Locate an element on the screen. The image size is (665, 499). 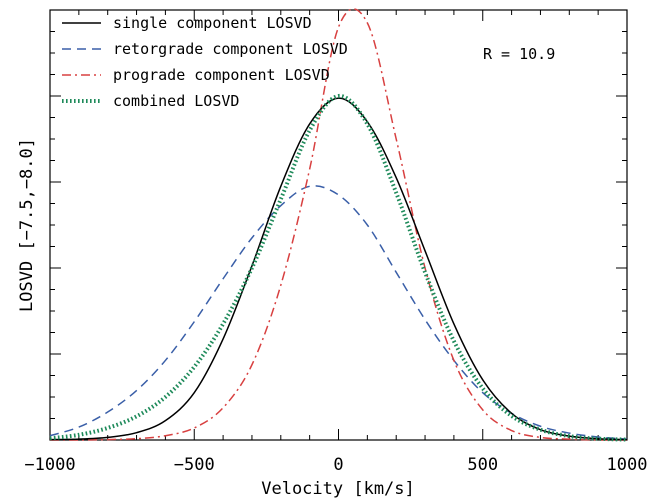
x-tick-label: −500 is located at coordinates (194, 465).